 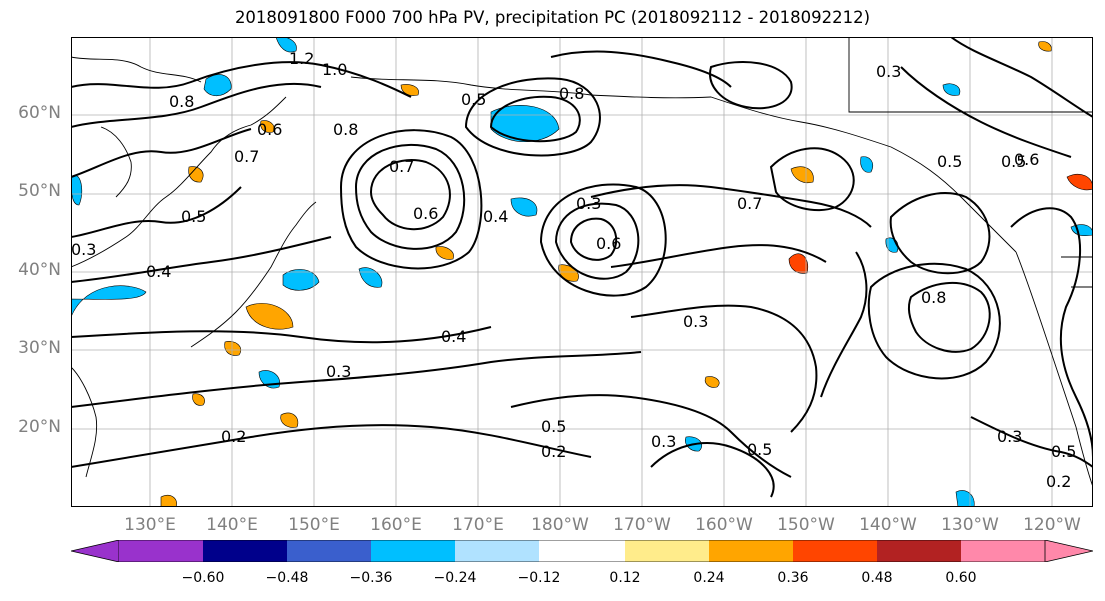 I want to click on lon-label-140w: 140°W, so click(x=888, y=525).